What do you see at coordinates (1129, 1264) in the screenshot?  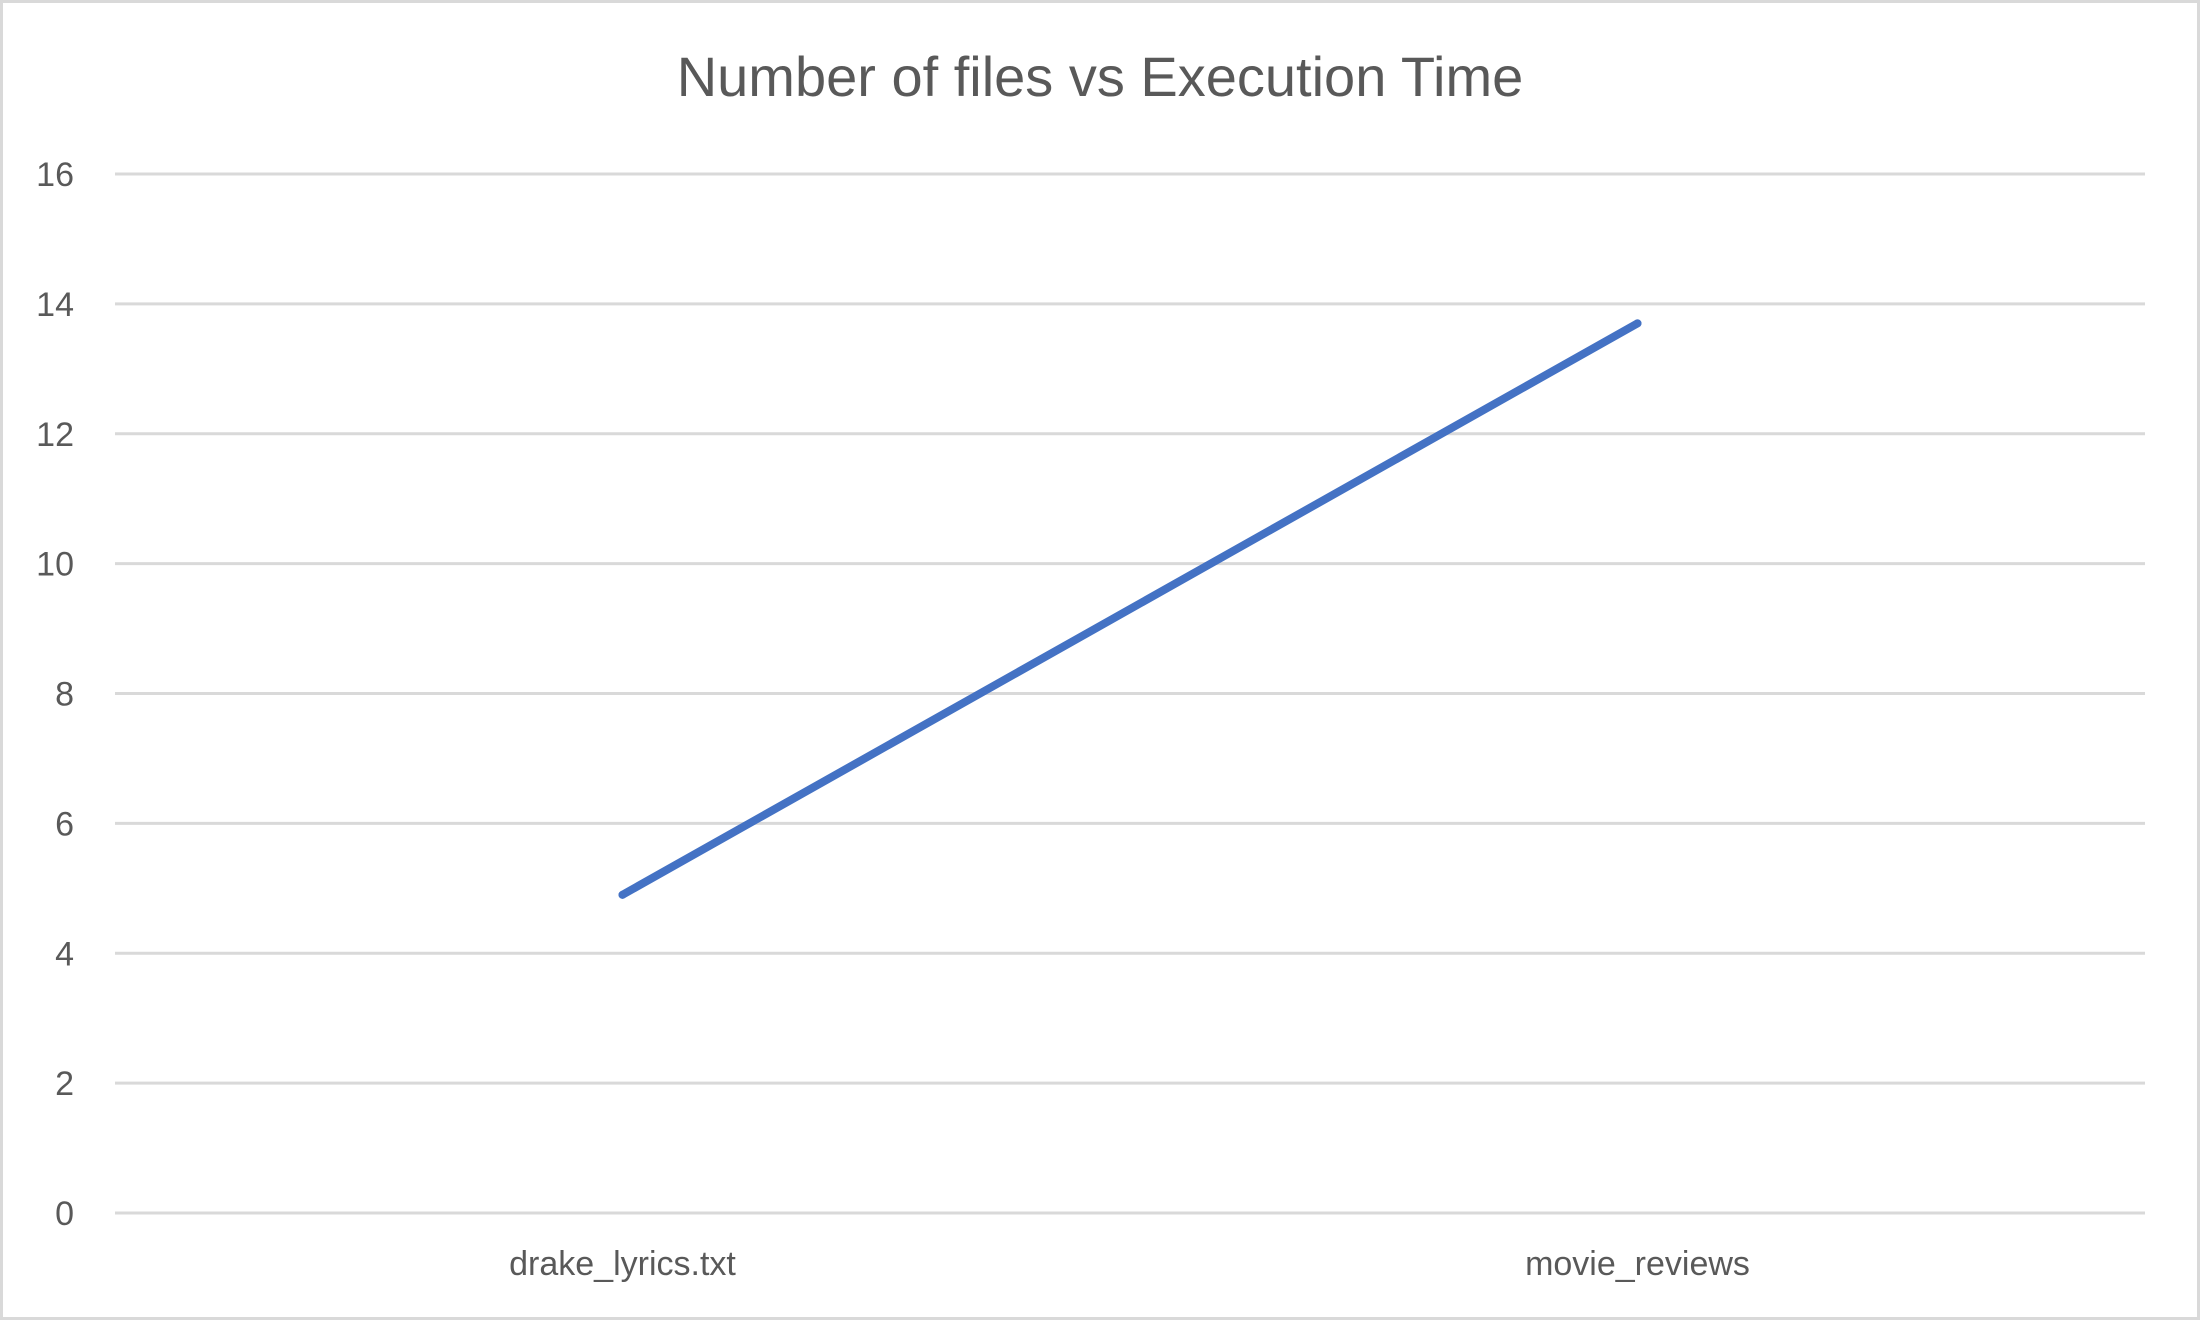 I see `x-axis-tick-labels: drake_lyrics.txt movie_reviews` at bounding box center [1129, 1264].